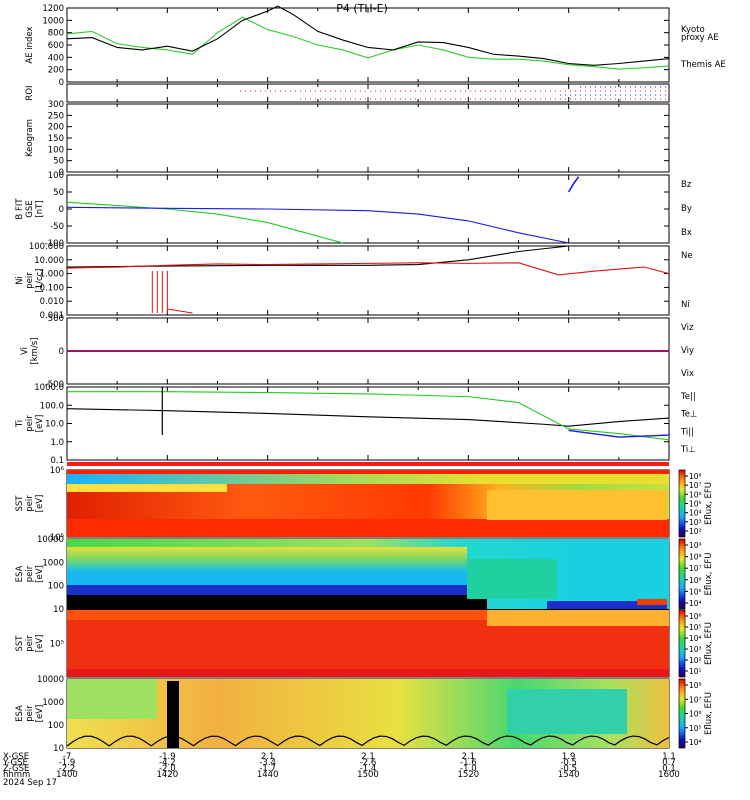 The height and width of the screenshot is (800, 750). Describe the element at coordinates (669, 769) in the screenshot. I see `footer-value: 0.1` at that location.